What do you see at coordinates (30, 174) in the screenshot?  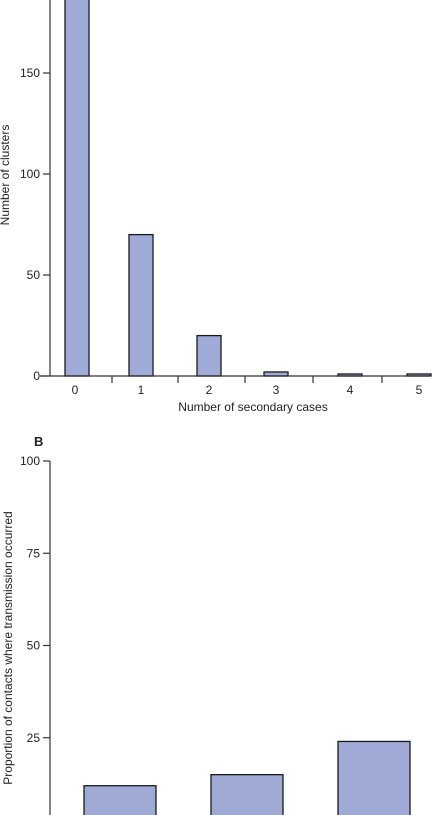 I see `panel-a-y-tick-label: 100` at bounding box center [30, 174].